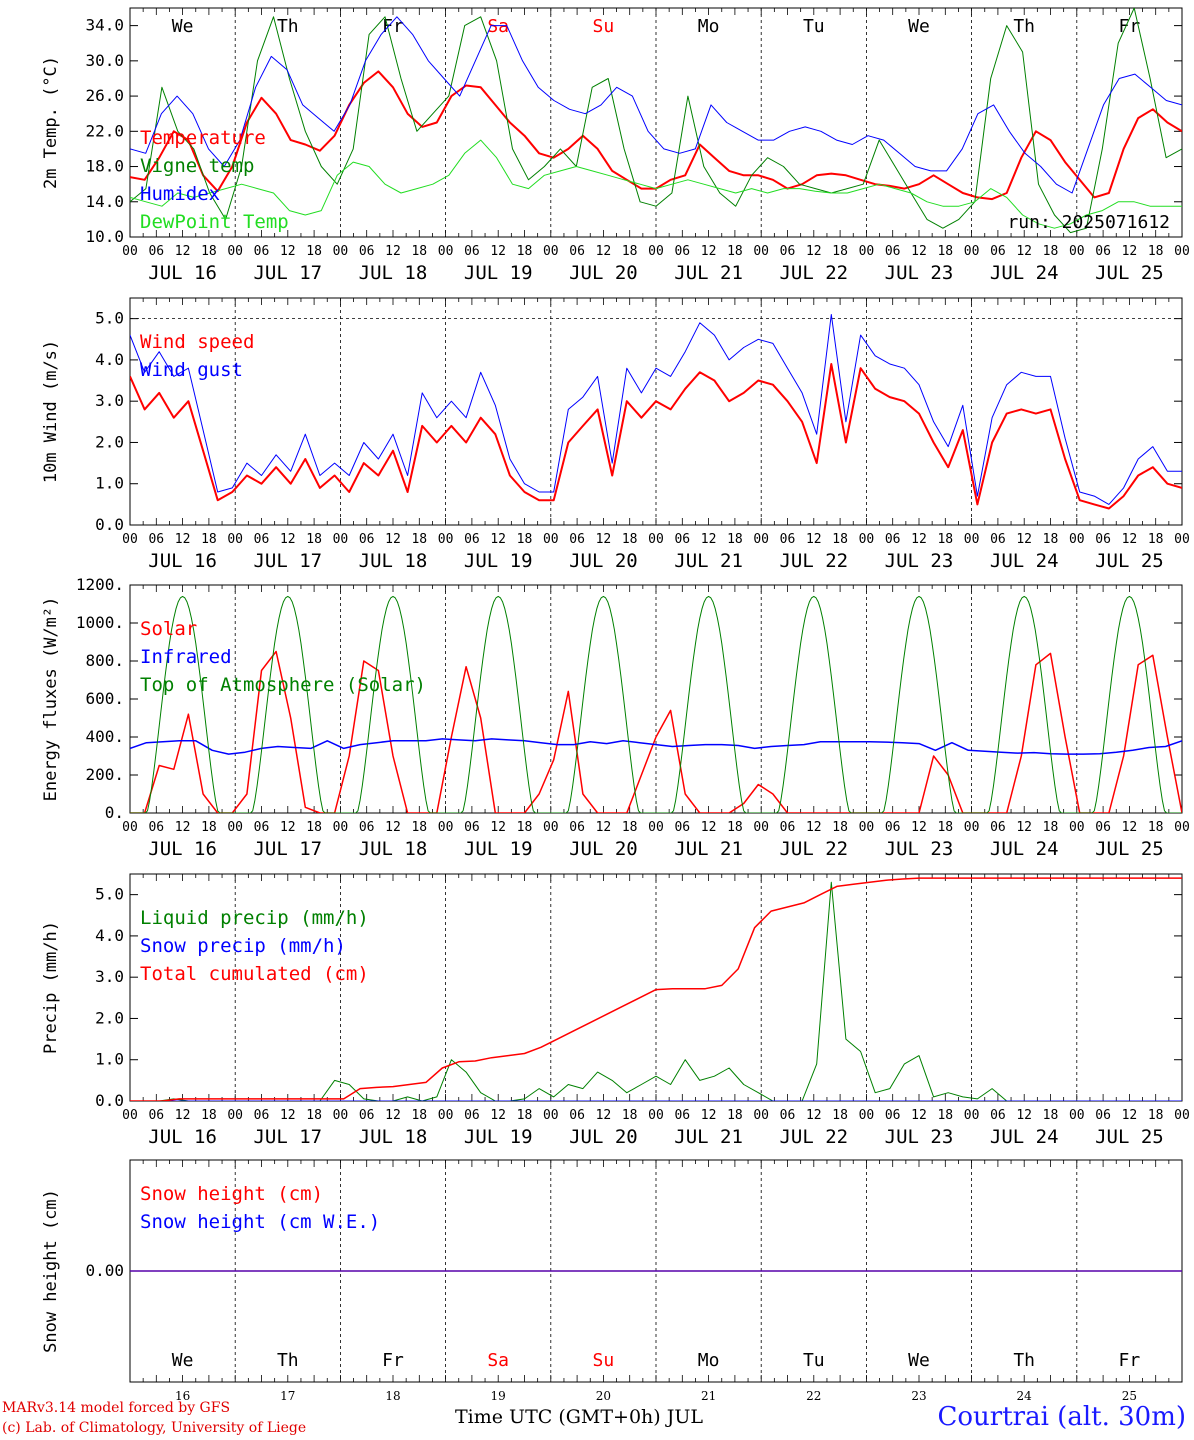 This screenshot has width=1194, height=1440. I want to click on day-number-label: 19, so click(498, 1396).